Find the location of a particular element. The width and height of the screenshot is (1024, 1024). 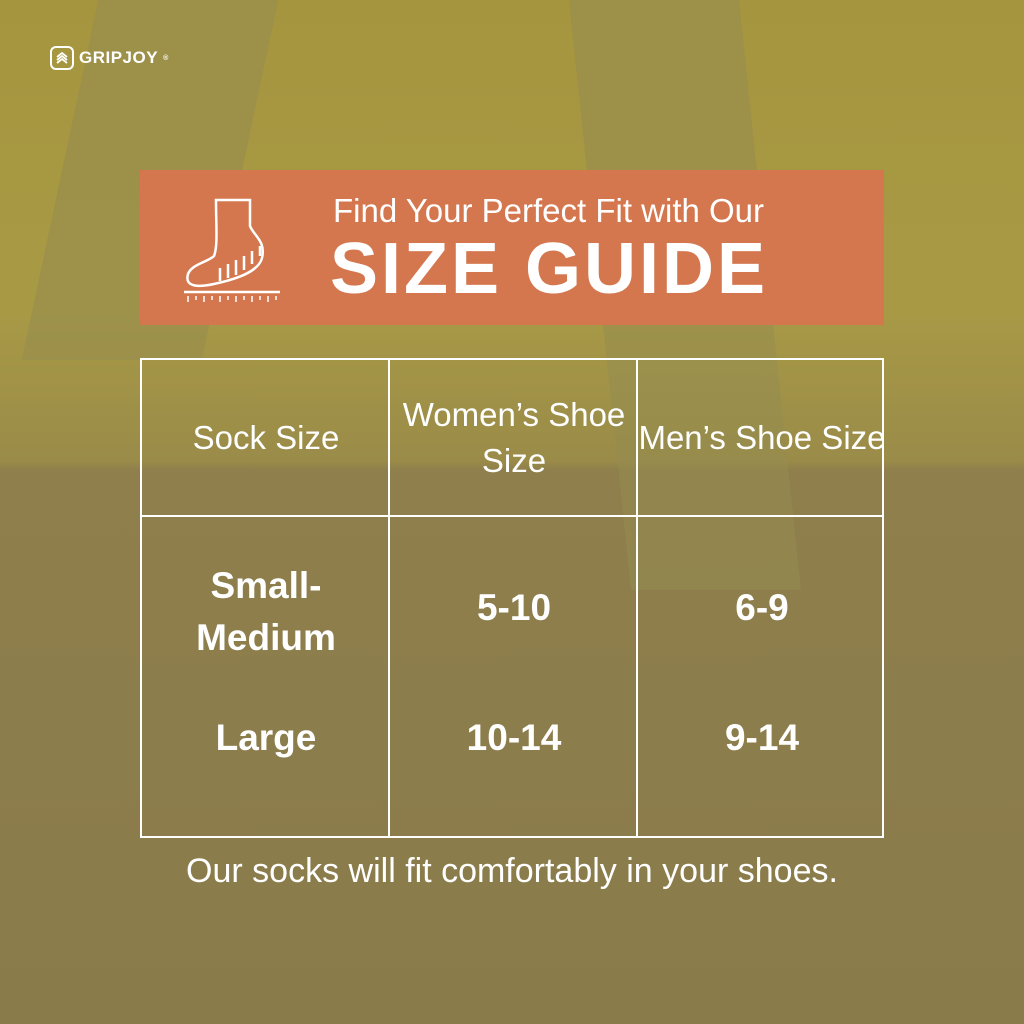

foot-ruler-icon is located at coordinates (232, 250).